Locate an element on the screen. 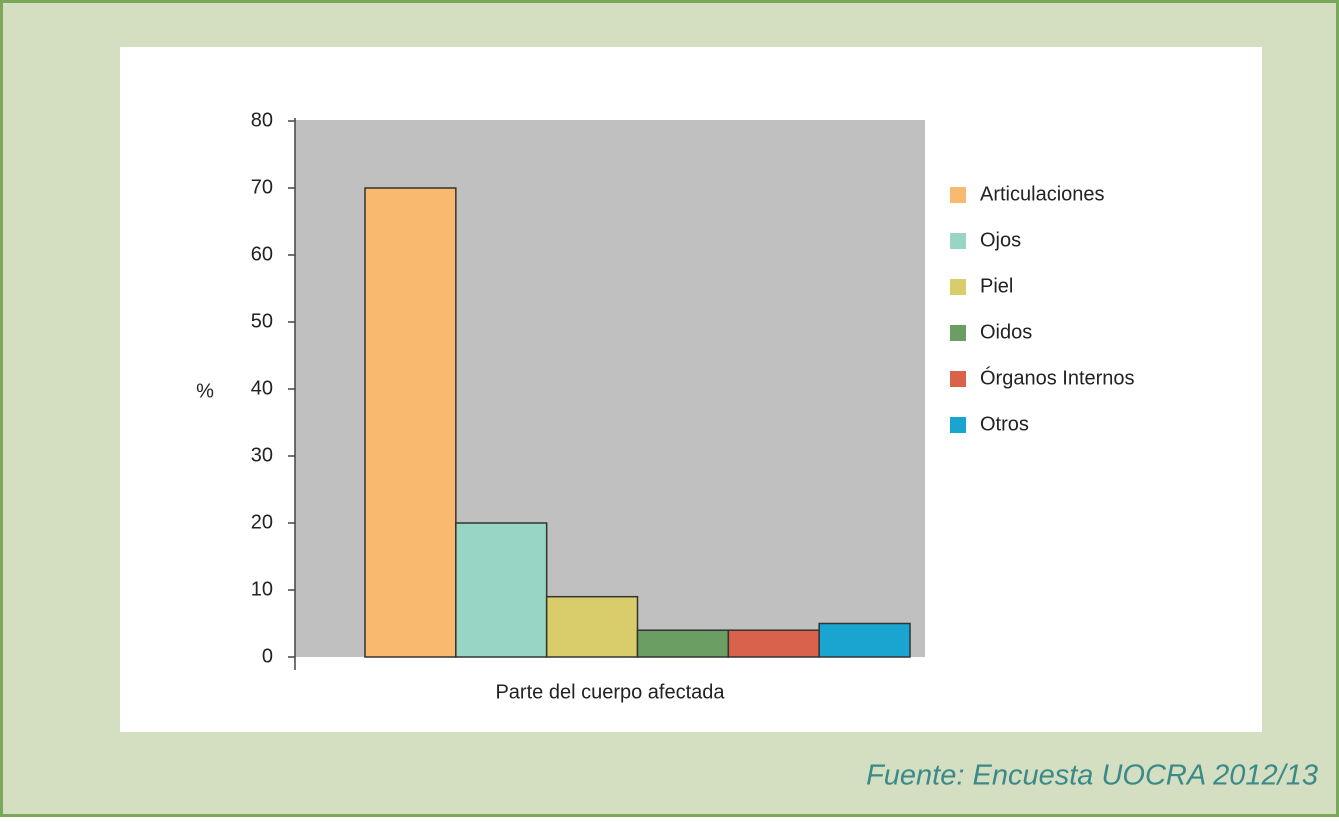  y-tick-label: 30 is located at coordinates (262, 455).